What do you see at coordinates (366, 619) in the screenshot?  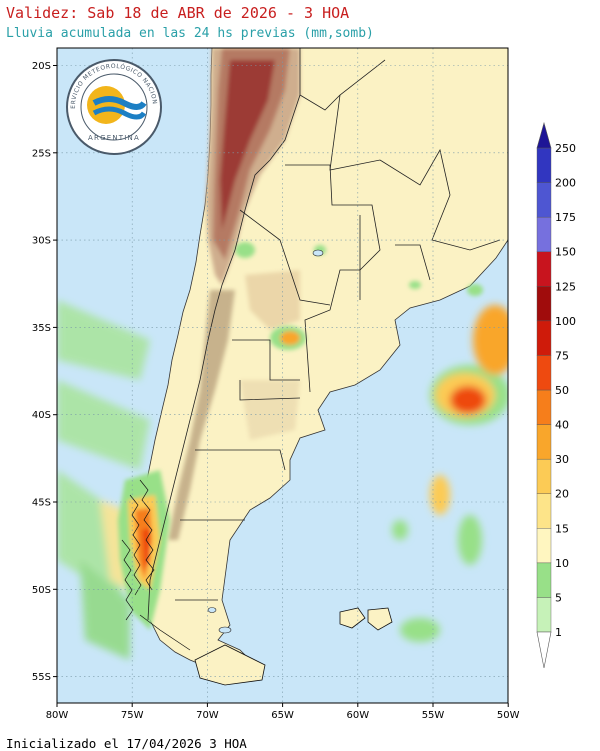 I see `malvinas-islands` at bounding box center [366, 619].